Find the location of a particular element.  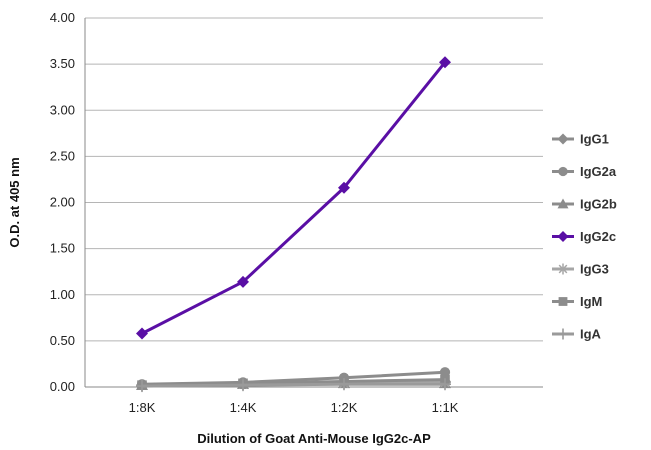

series-line is located at coordinates (293, 385).